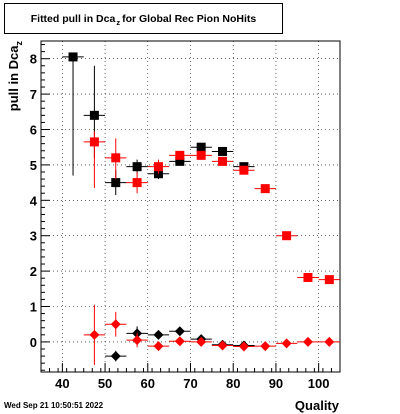  I want to click on x-tick-label: 60, so click(148, 383).